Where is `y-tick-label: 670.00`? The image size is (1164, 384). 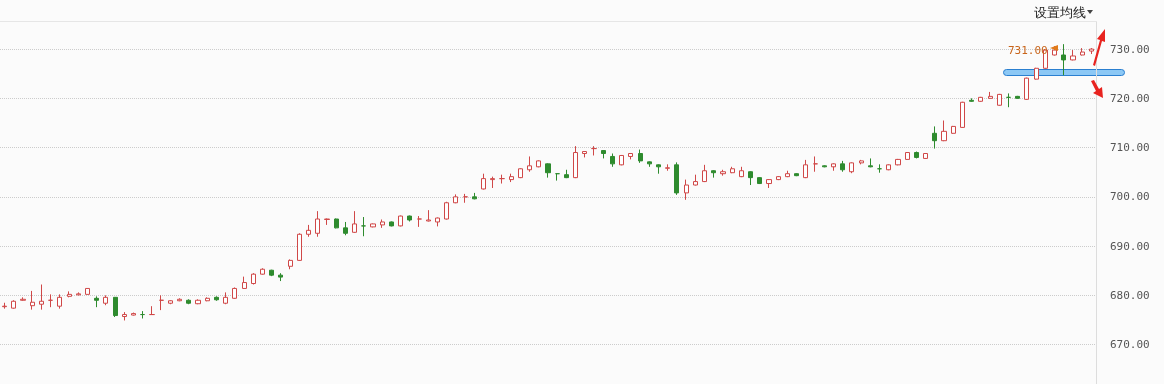 y-tick-label: 670.00 is located at coordinates (1130, 345).